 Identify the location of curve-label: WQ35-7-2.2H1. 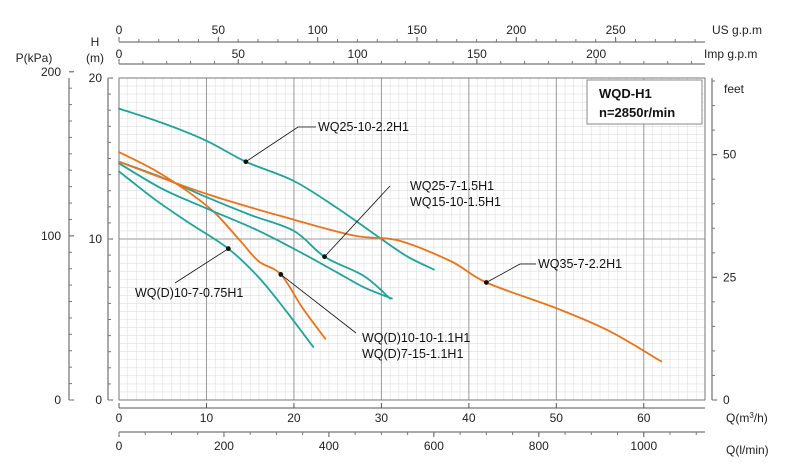
(580, 264).